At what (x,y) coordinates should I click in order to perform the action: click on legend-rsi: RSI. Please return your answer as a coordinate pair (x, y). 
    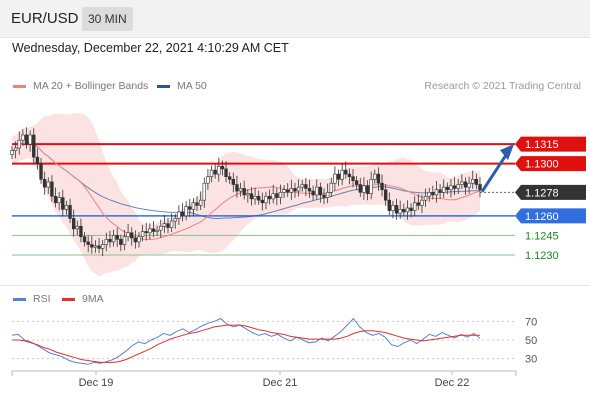
    Looking at the image, I should click on (32, 299).